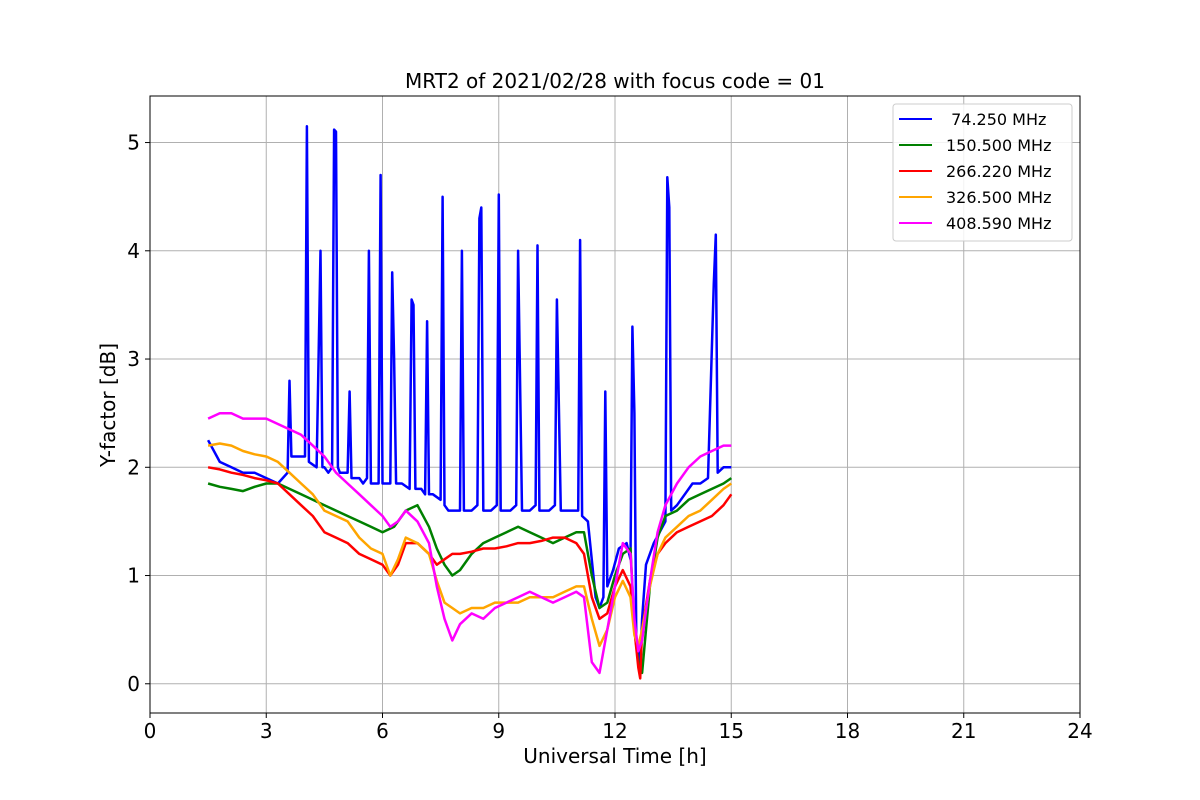  Describe the element at coordinates (1079, 731) in the screenshot. I see `x-tick-label: 24` at that location.